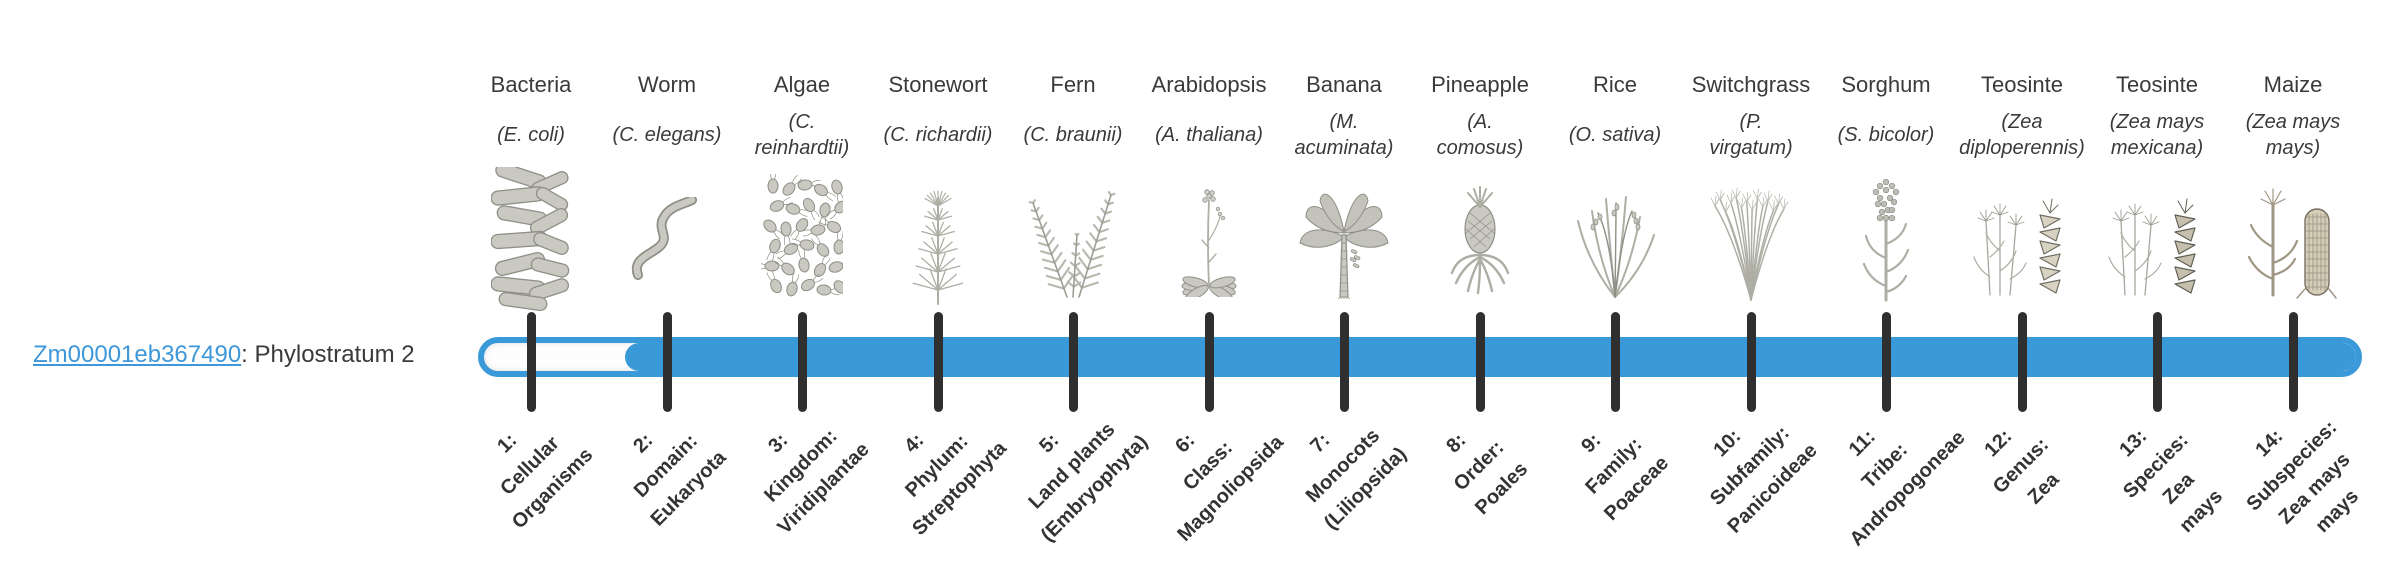 Image resolution: width=2400 pixels, height=580 pixels. Describe the element at coordinates (955, 484) in the screenshot. I see `stratum-stage-label: 4: Phylum: Streptophyta` at that location.